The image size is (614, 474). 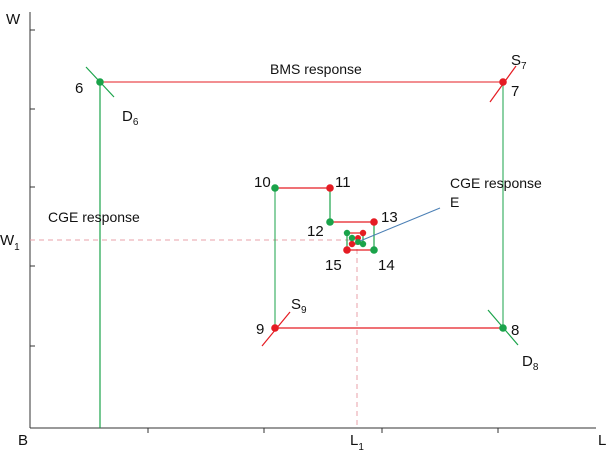 What do you see at coordinates (32, 188) in the screenshot?
I see `y-axis-ticks` at bounding box center [32, 188].